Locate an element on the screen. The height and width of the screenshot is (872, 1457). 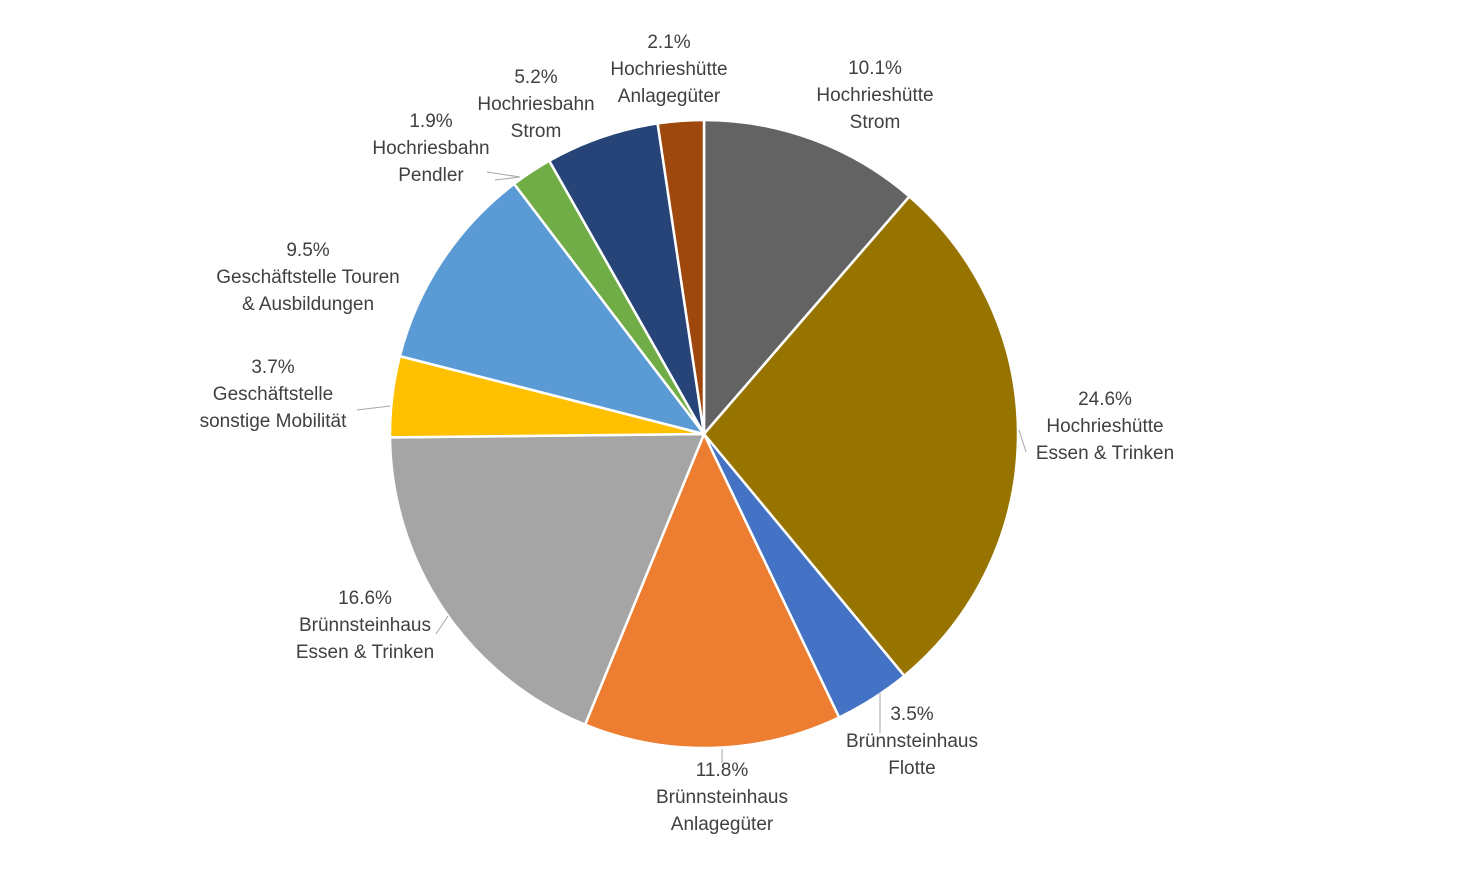
slice-data-label: 16.6% Brünnsteinhaus Essen & Trinken is located at coordinates (365, 625).